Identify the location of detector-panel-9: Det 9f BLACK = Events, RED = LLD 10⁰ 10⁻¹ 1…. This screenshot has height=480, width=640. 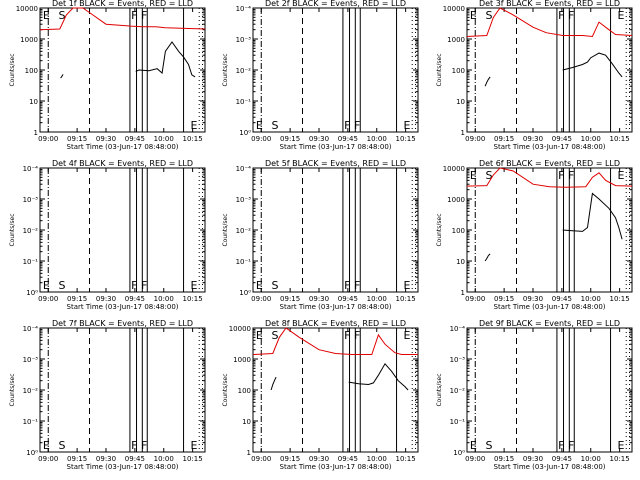
(534, 395).